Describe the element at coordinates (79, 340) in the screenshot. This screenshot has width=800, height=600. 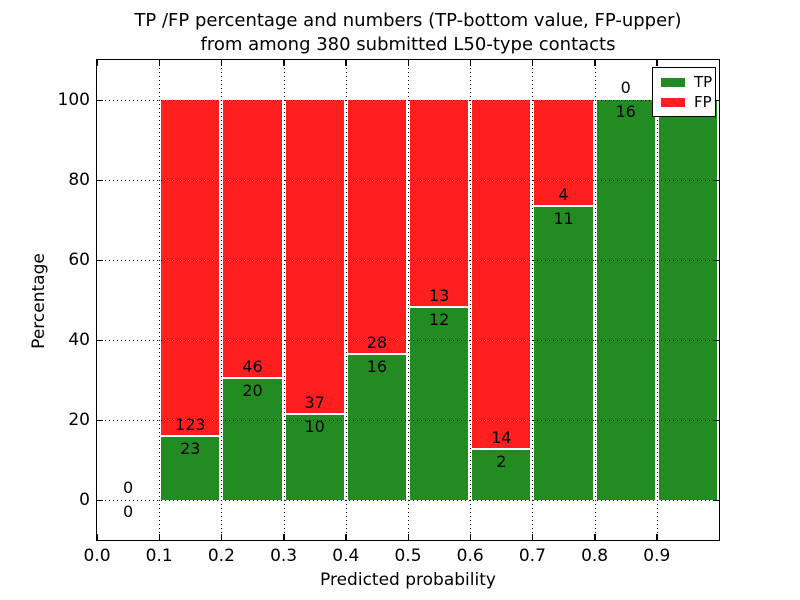
I see `y-tick-label: 40` at that location.